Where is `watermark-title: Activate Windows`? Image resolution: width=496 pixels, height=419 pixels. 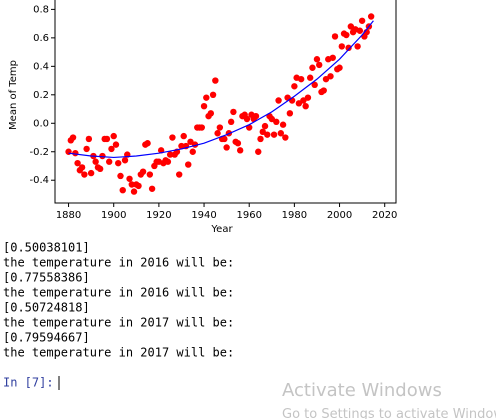
watermark-title: Activate Windows is located at coordinates (362, 390).